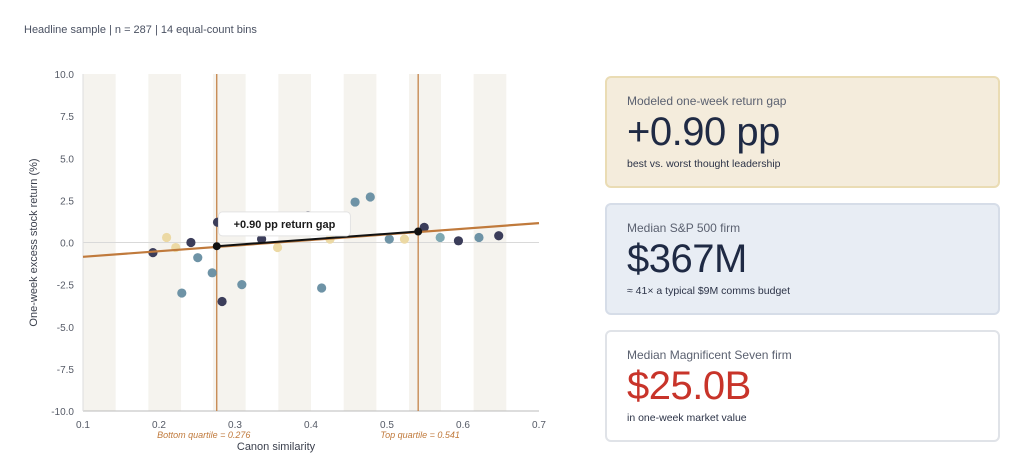 The height and width of the screenshot is (471, 1024). What do you see at coordinates (704, 164) in the screenshot?
I see `card-sub: best vs. worst thought leadership` at bounding box center [704, 164].